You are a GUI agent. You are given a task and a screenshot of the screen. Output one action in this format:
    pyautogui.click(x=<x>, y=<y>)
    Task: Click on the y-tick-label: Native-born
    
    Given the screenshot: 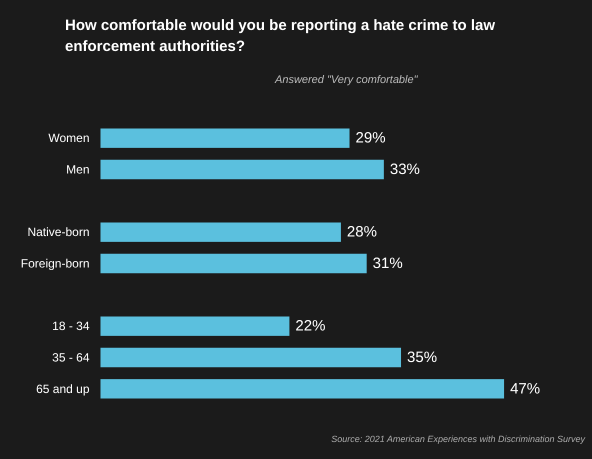 What is the action you would take?
    pyautogui.click(x=58, y=232)
    